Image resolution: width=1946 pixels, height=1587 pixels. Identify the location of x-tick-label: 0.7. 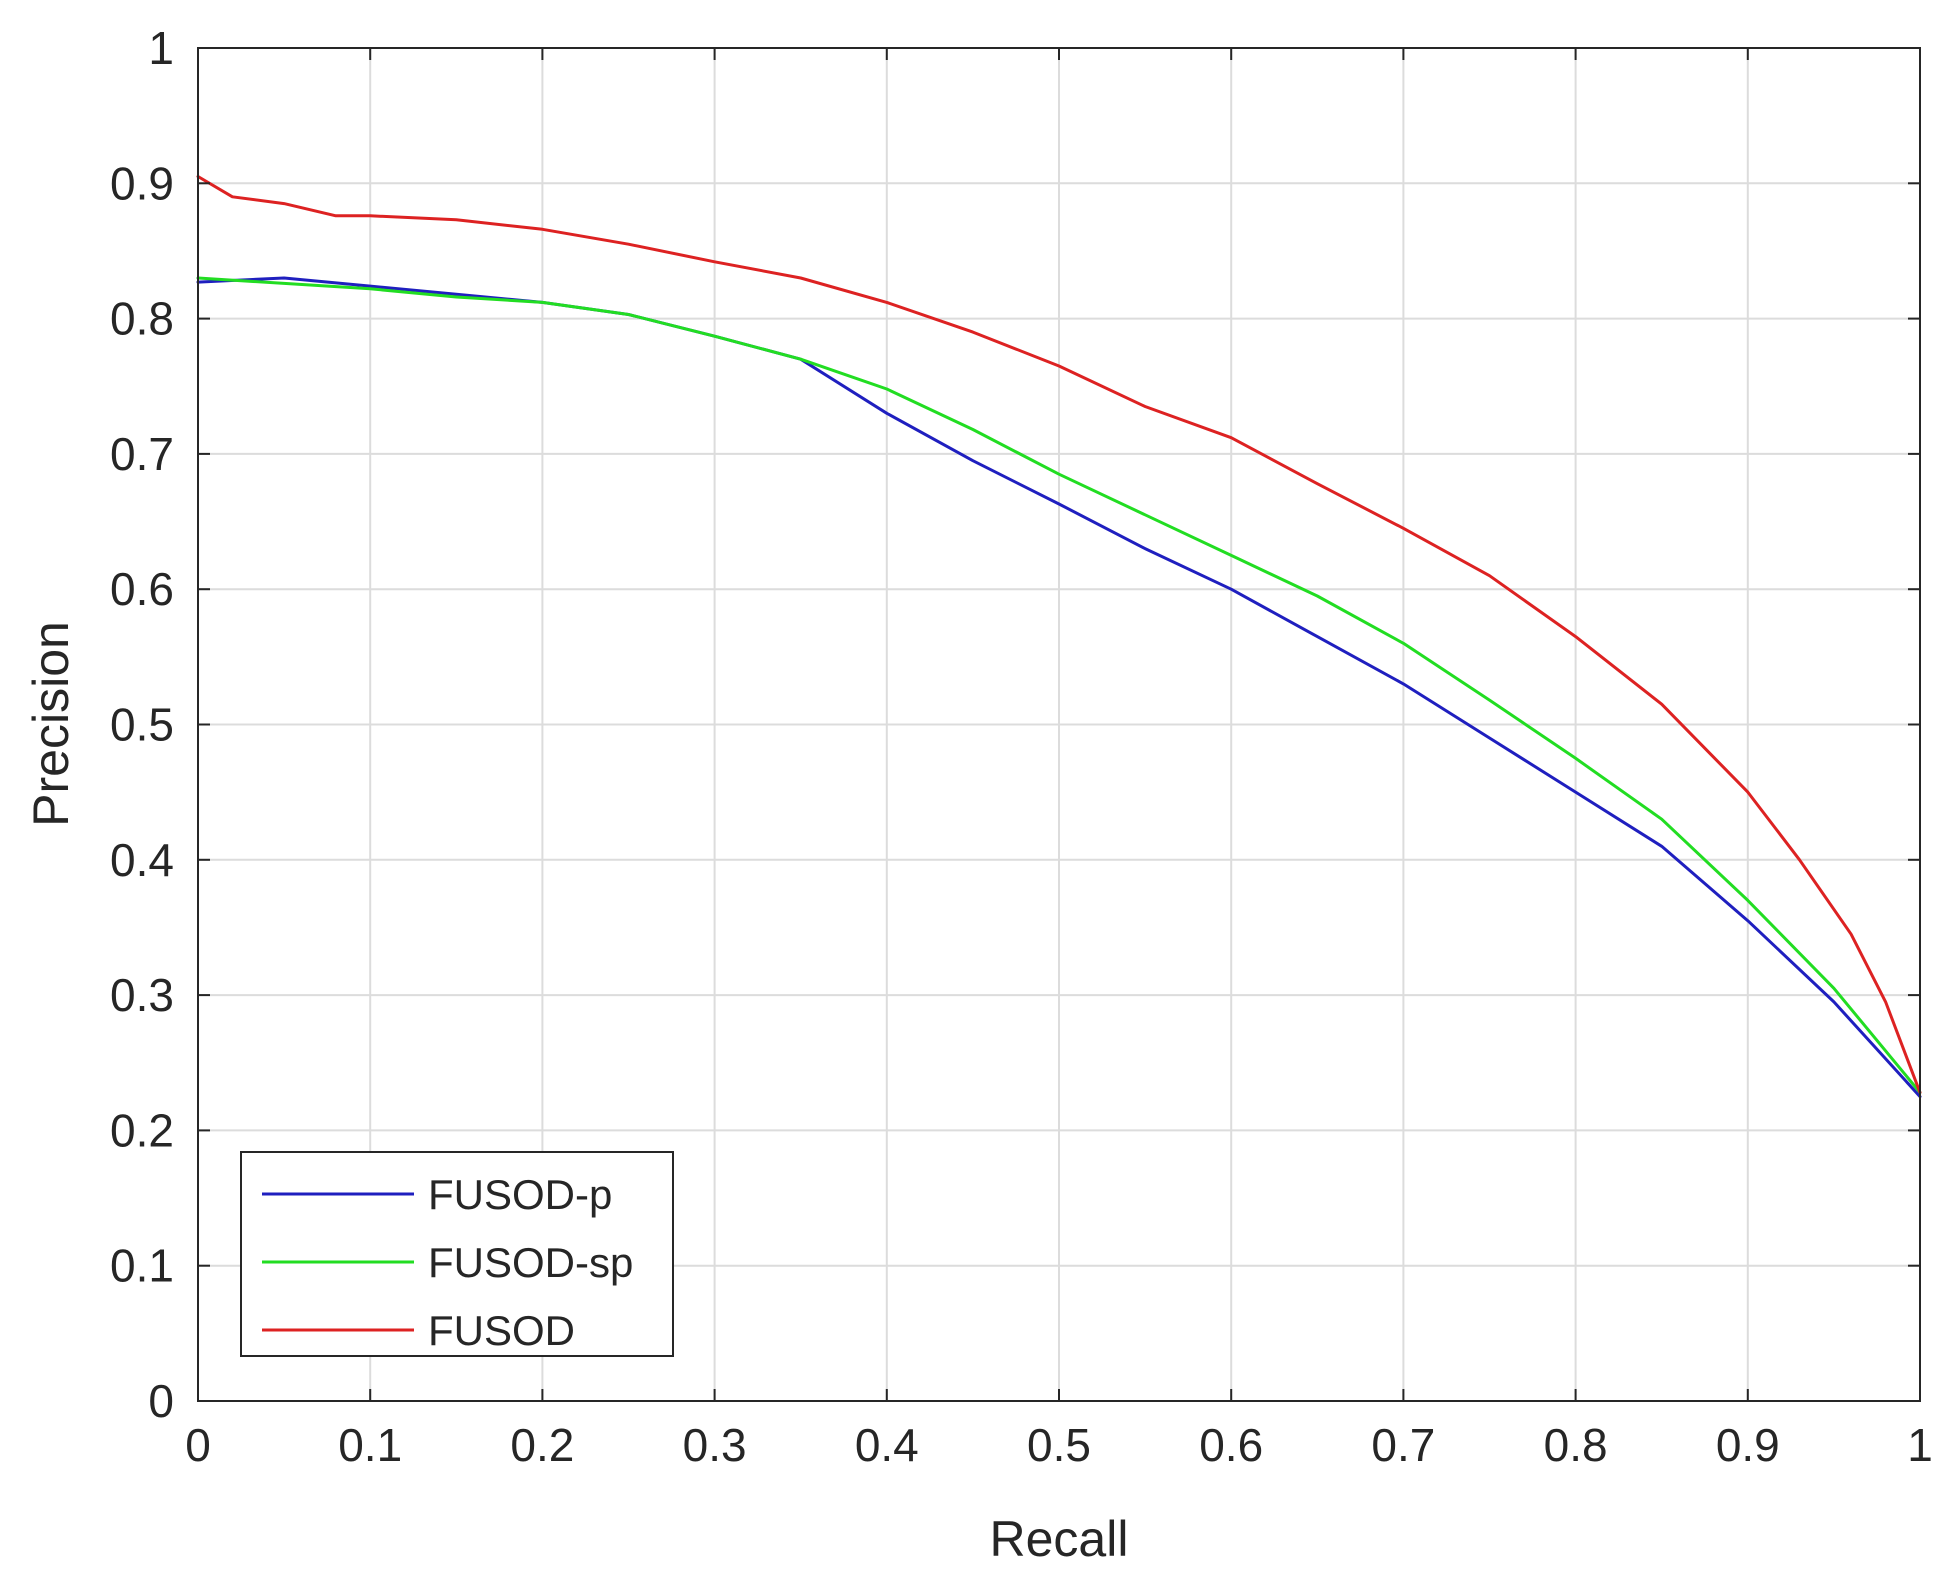
(1403, 1445).